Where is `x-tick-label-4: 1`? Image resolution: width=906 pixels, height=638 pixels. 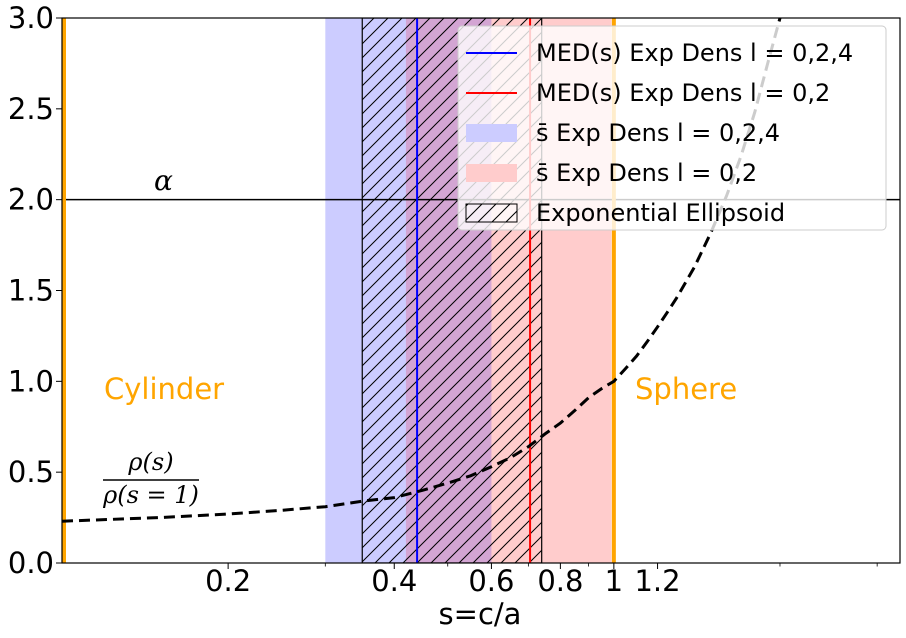 x-tick-label-4: 1 is located at coordinates (614, 581).